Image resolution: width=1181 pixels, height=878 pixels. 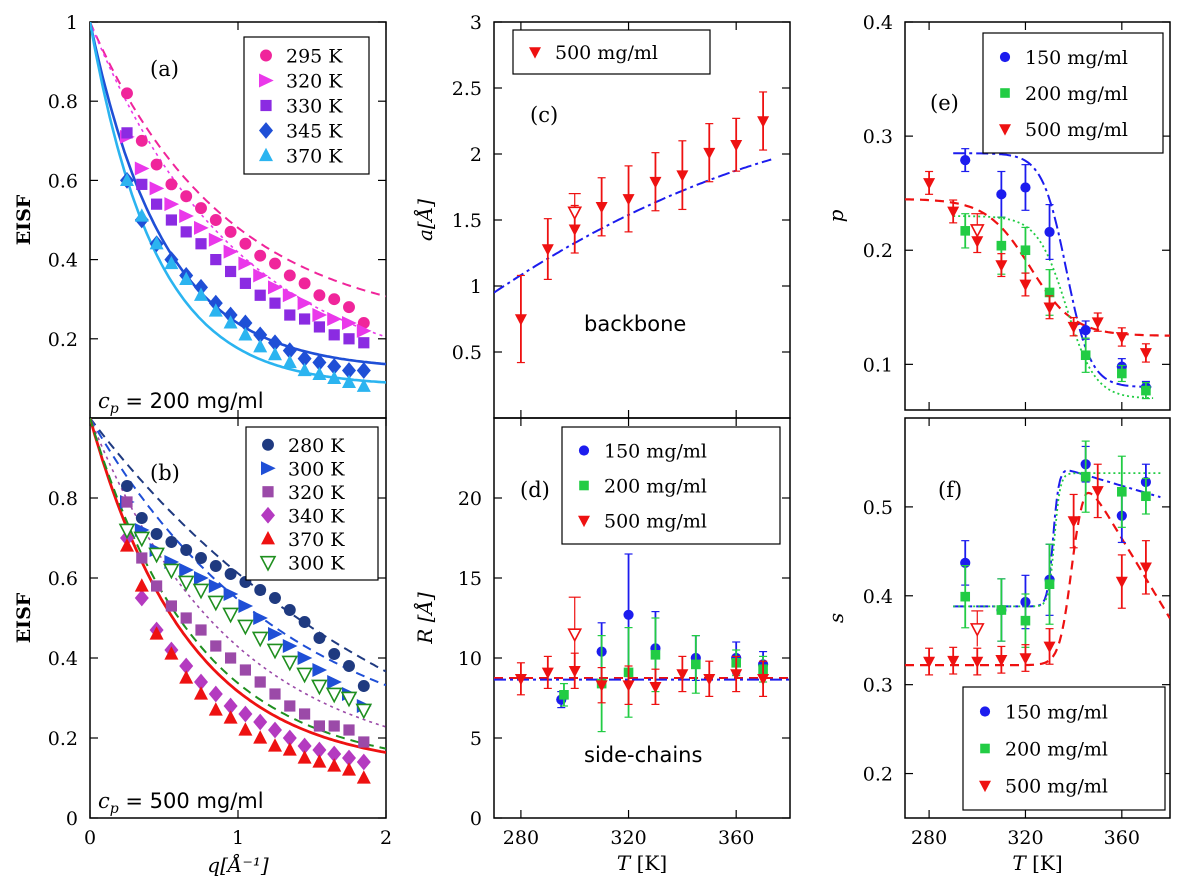 What do you see at coordinates (470, 659) in the screenshot?
I see `y-tick-label: 10` at bounding box center [470, 659].